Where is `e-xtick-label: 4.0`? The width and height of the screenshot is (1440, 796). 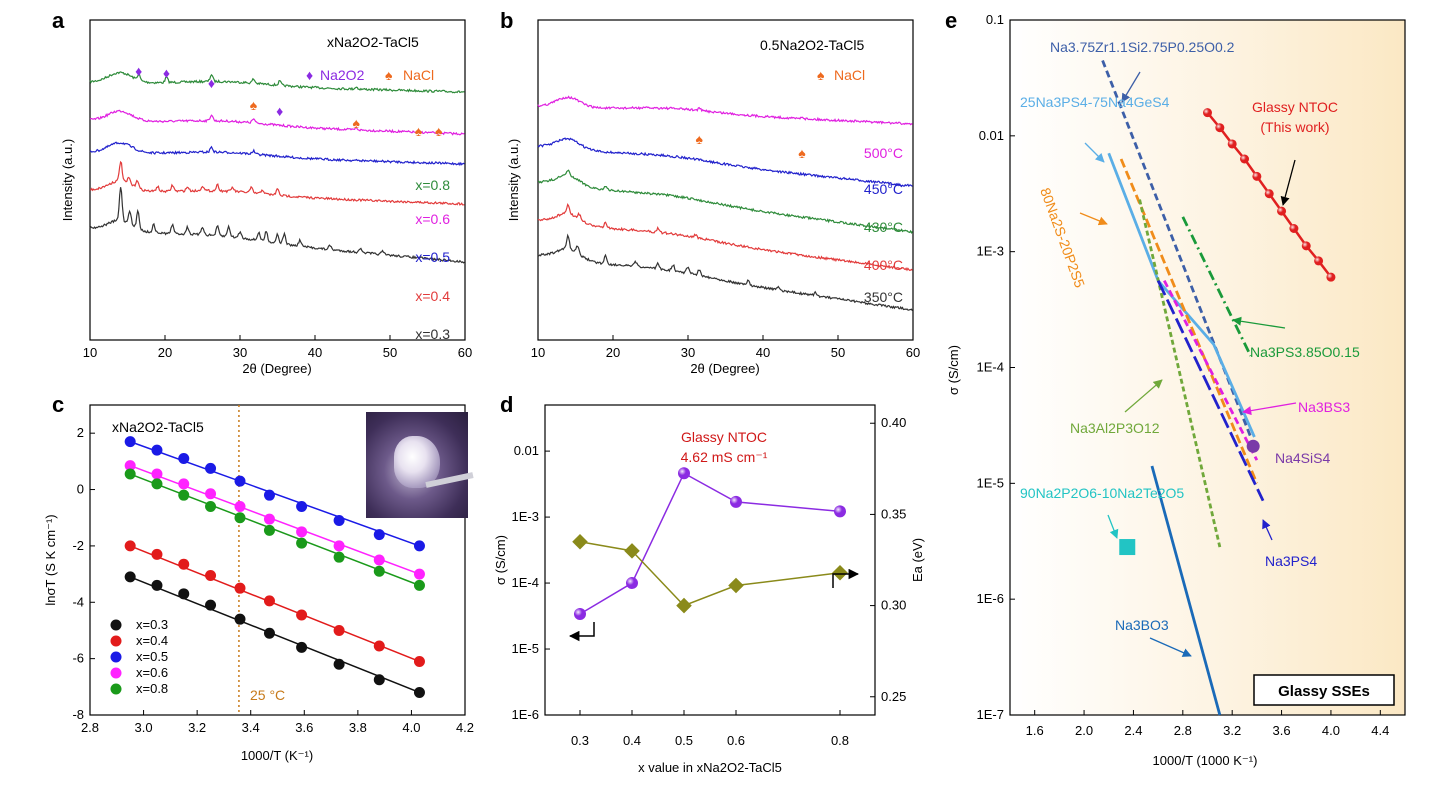
e-xtick-label: 4.0 is located at coordinates (1331, 730).